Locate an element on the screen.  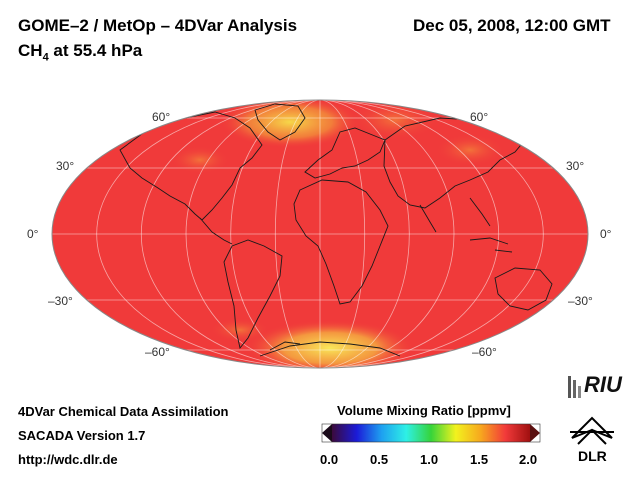
colorbar-tick-3: 1.5 is located at coordinates (479, 459).